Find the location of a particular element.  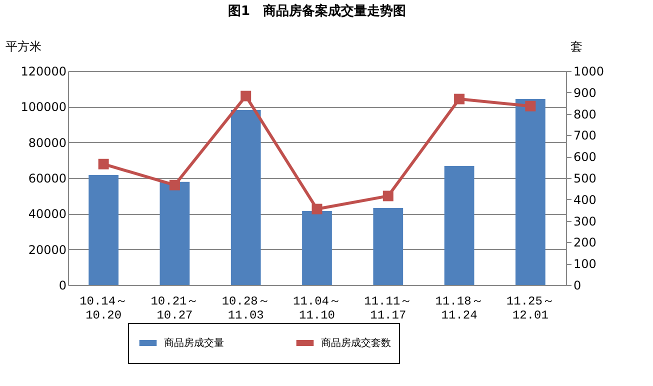

y-tick-label: 80000 is located at coordinates (47, 143).